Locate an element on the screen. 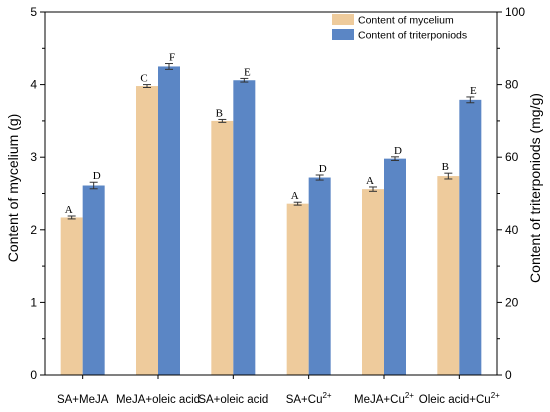  significance-label-1-5: E is located at coordinates (473, 91).